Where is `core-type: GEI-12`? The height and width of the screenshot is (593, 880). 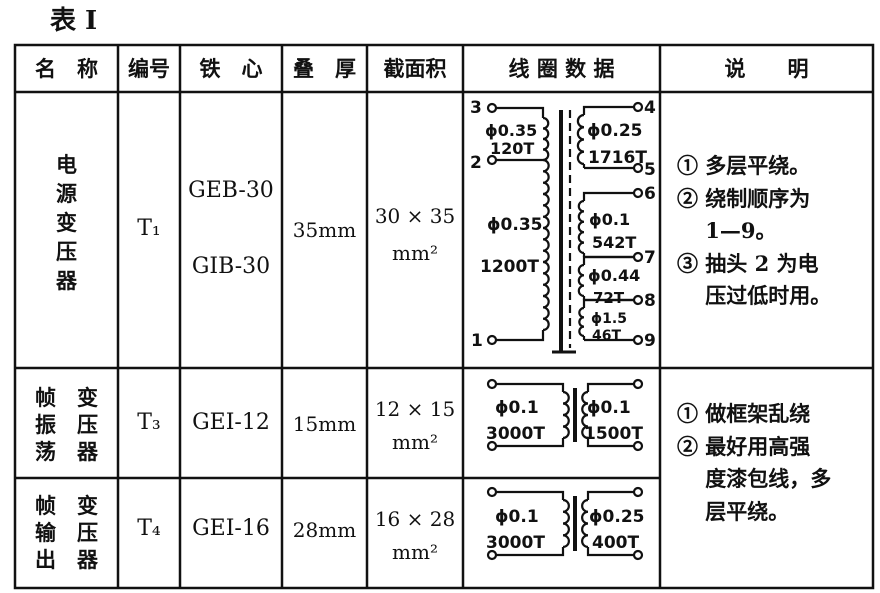 core-type: GEI-12 is located at coordinates (231, 422).